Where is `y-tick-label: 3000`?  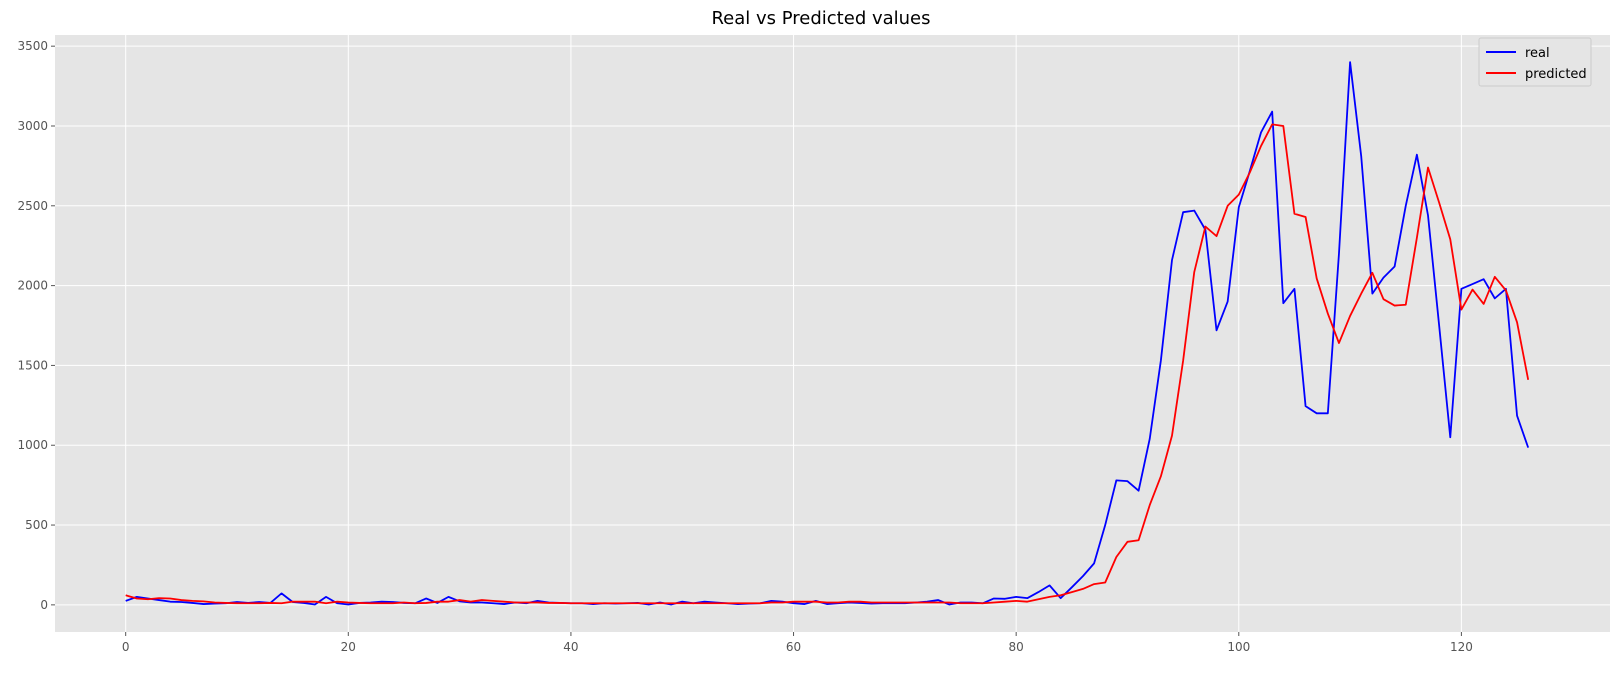
y-tick-label: 3000 is located at coordinates (32, 126).